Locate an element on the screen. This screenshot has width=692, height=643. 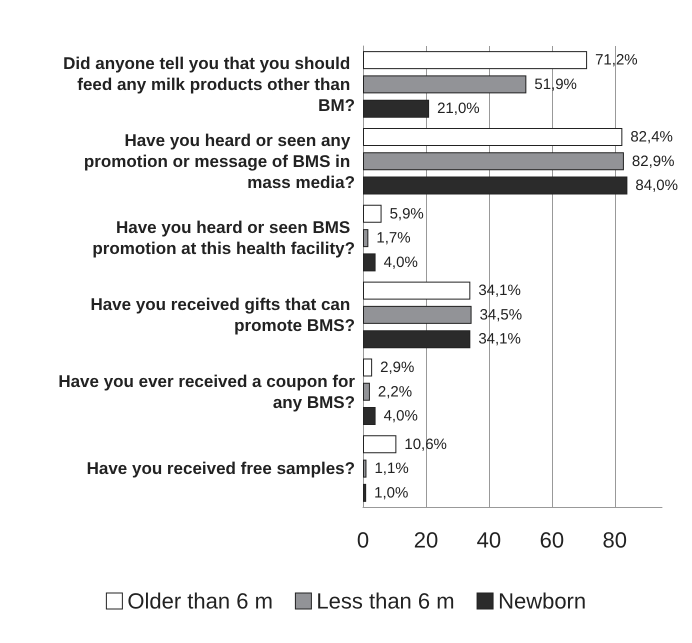
legend-label: Less than 6 m is located at coordinates (385, 601).